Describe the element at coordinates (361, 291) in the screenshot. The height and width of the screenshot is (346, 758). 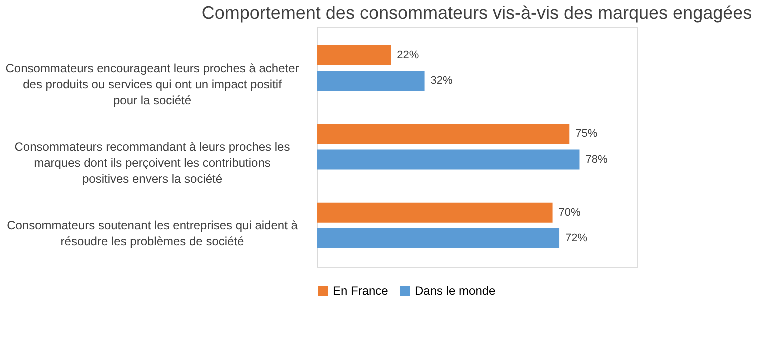
I see `legend-label: En France` at that location.